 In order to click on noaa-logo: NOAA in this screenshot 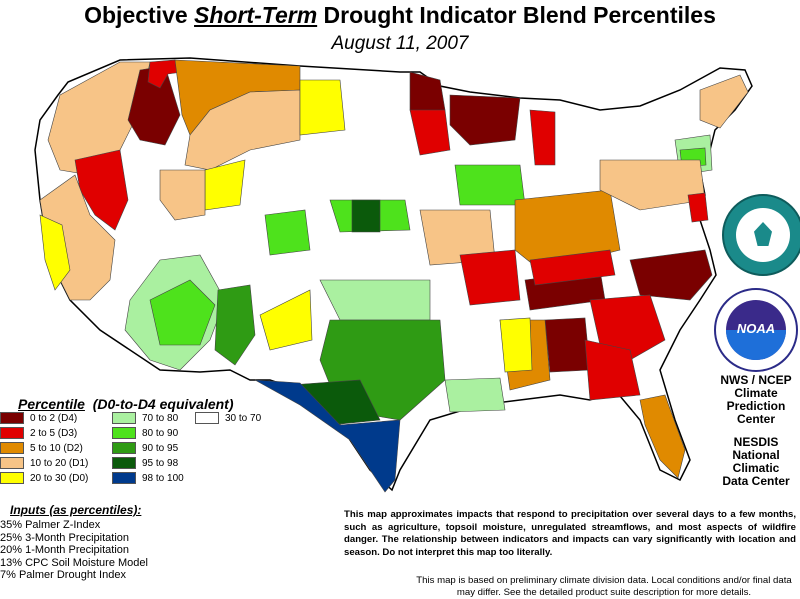, I will do `click(756, 330)`.